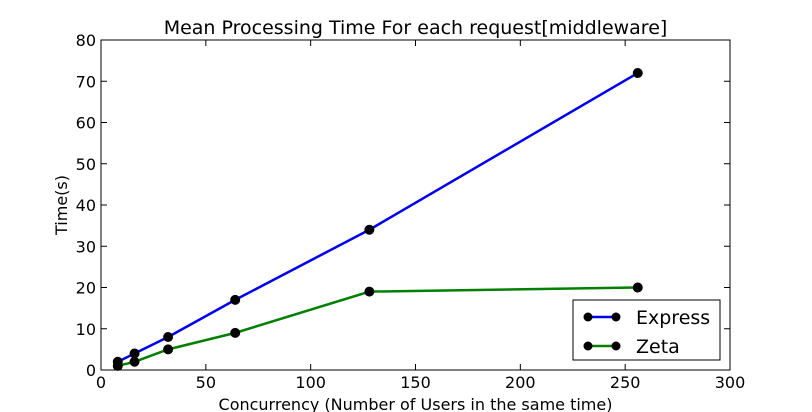  Describe the element at coordinates (86, 123) in the screenshot. I see `y-tick-label: 60` at that location.